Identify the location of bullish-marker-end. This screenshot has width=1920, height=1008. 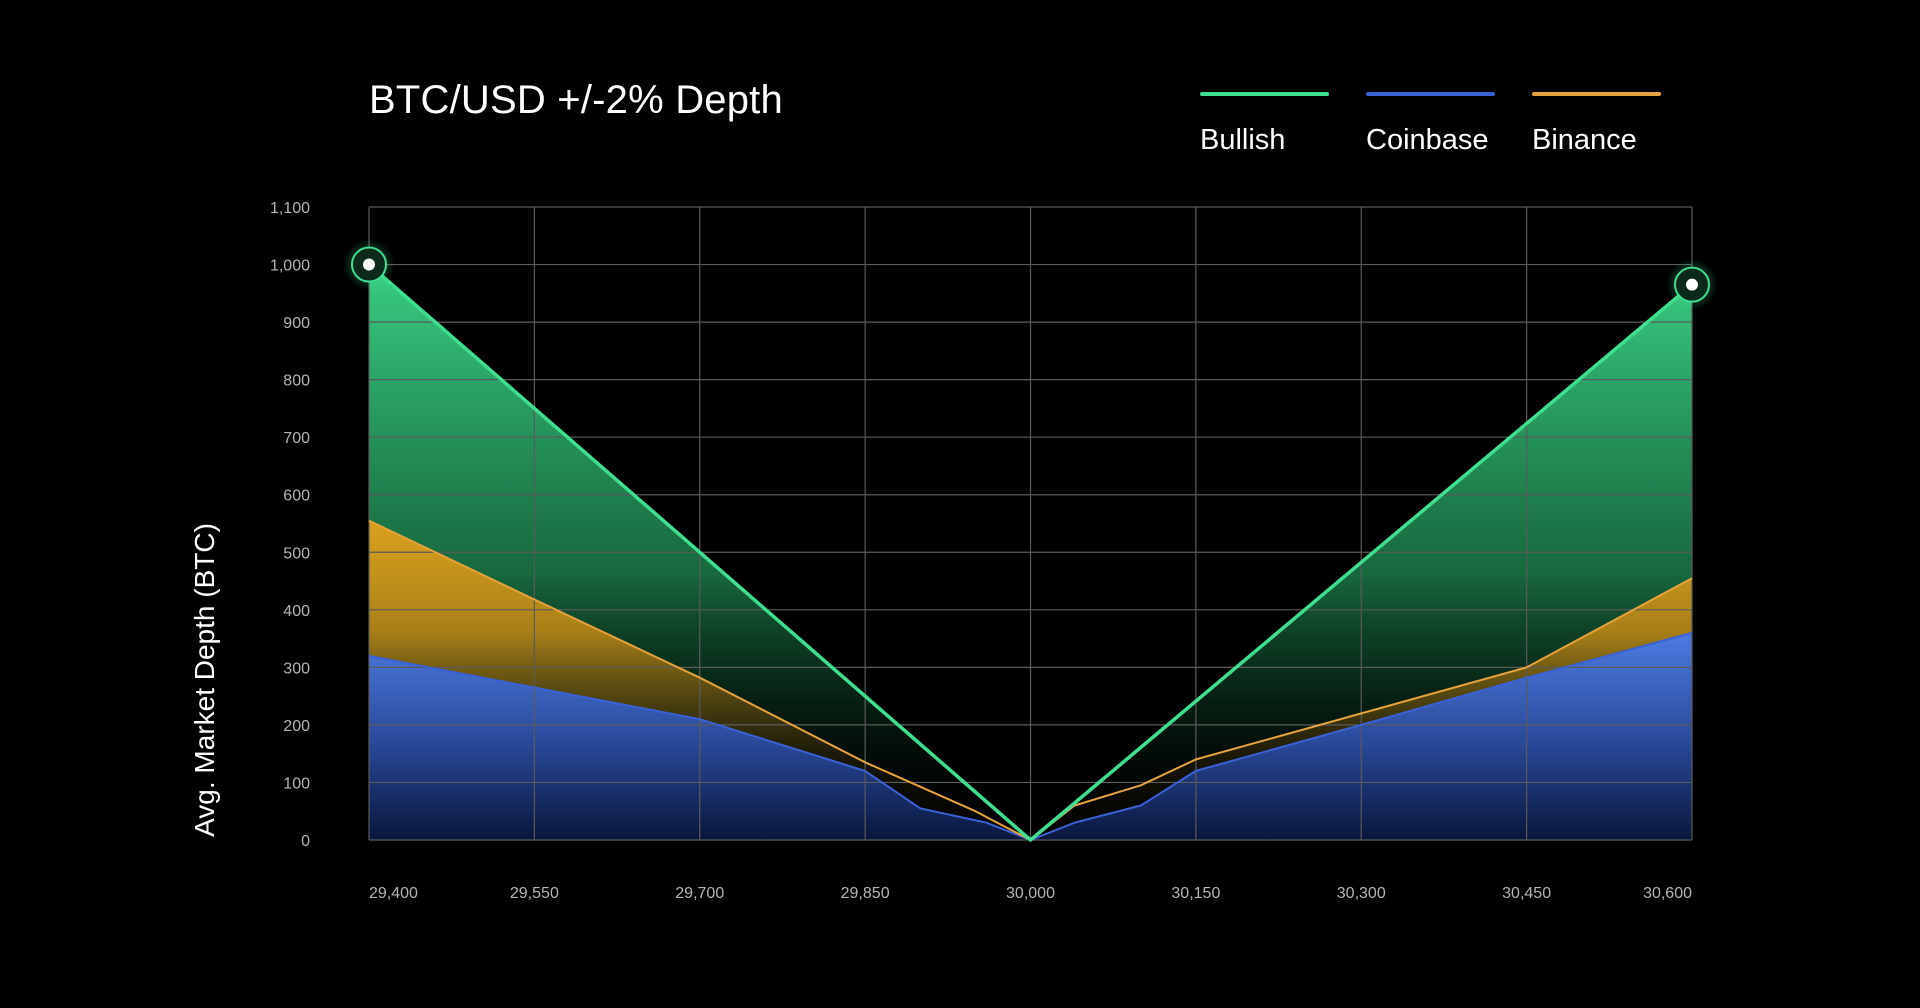
(1692, 284).